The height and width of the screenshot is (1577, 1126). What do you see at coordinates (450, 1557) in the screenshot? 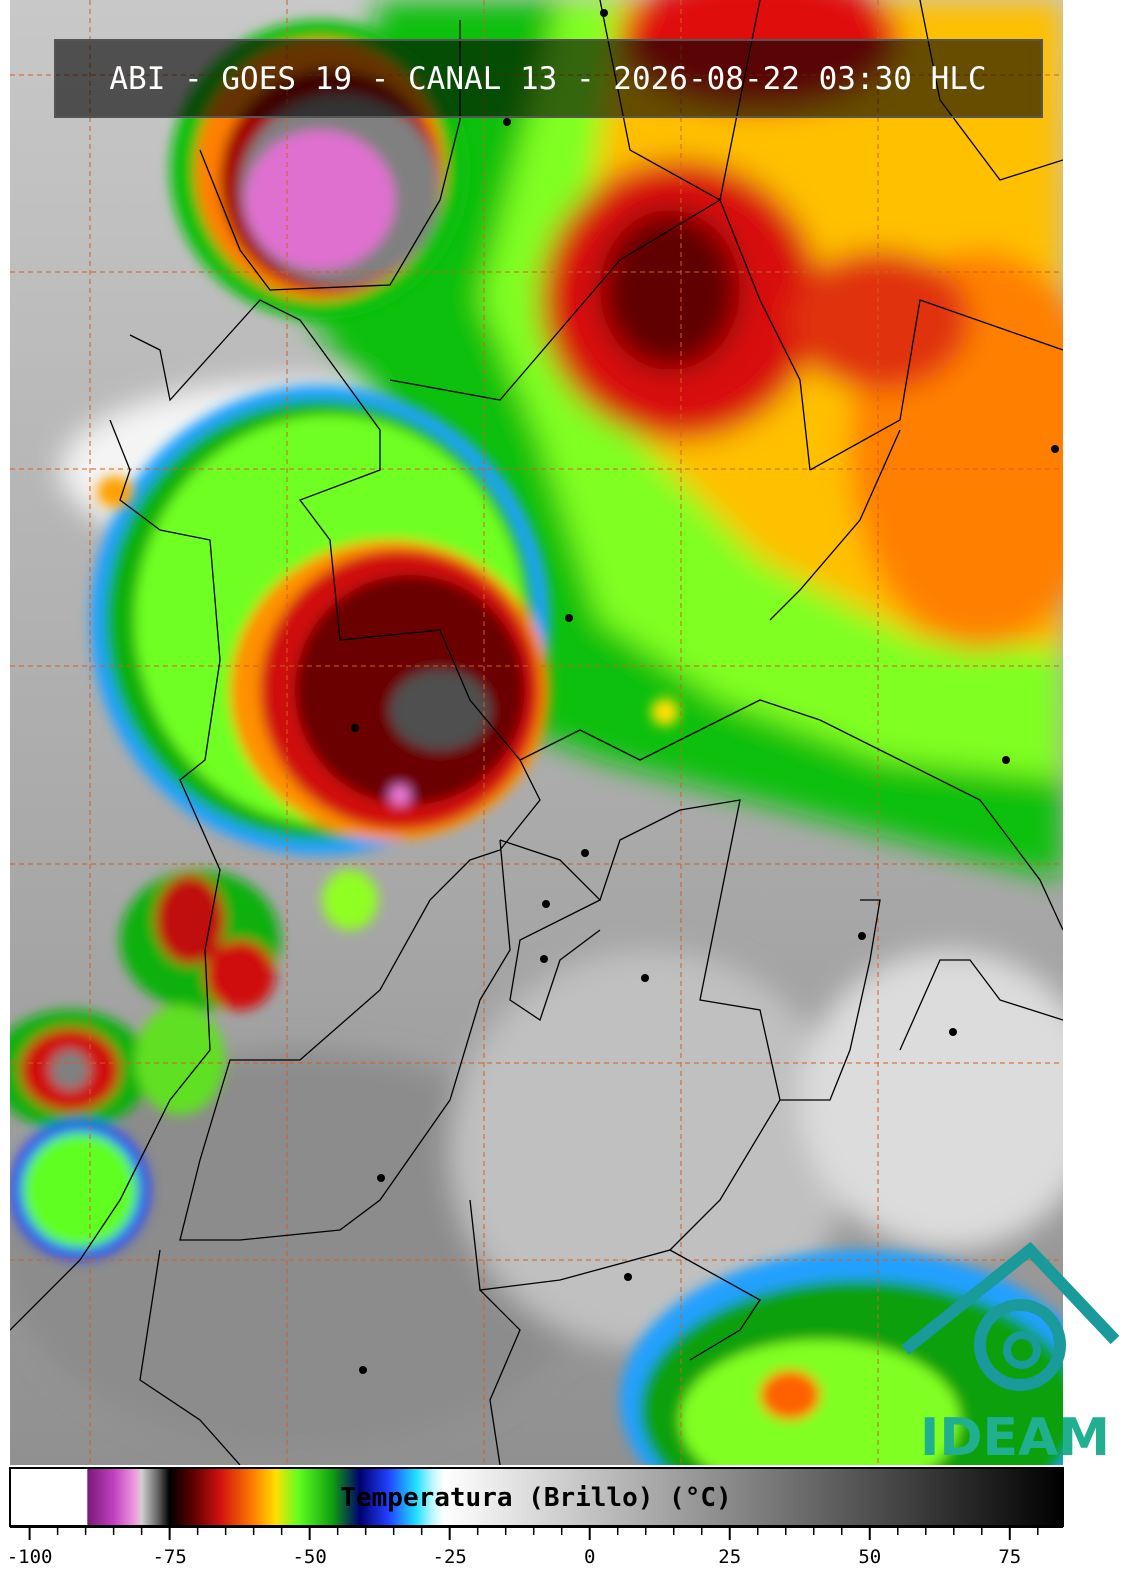
I see `colorbar-tick-label: -25` at bounding box center [450, 1557].